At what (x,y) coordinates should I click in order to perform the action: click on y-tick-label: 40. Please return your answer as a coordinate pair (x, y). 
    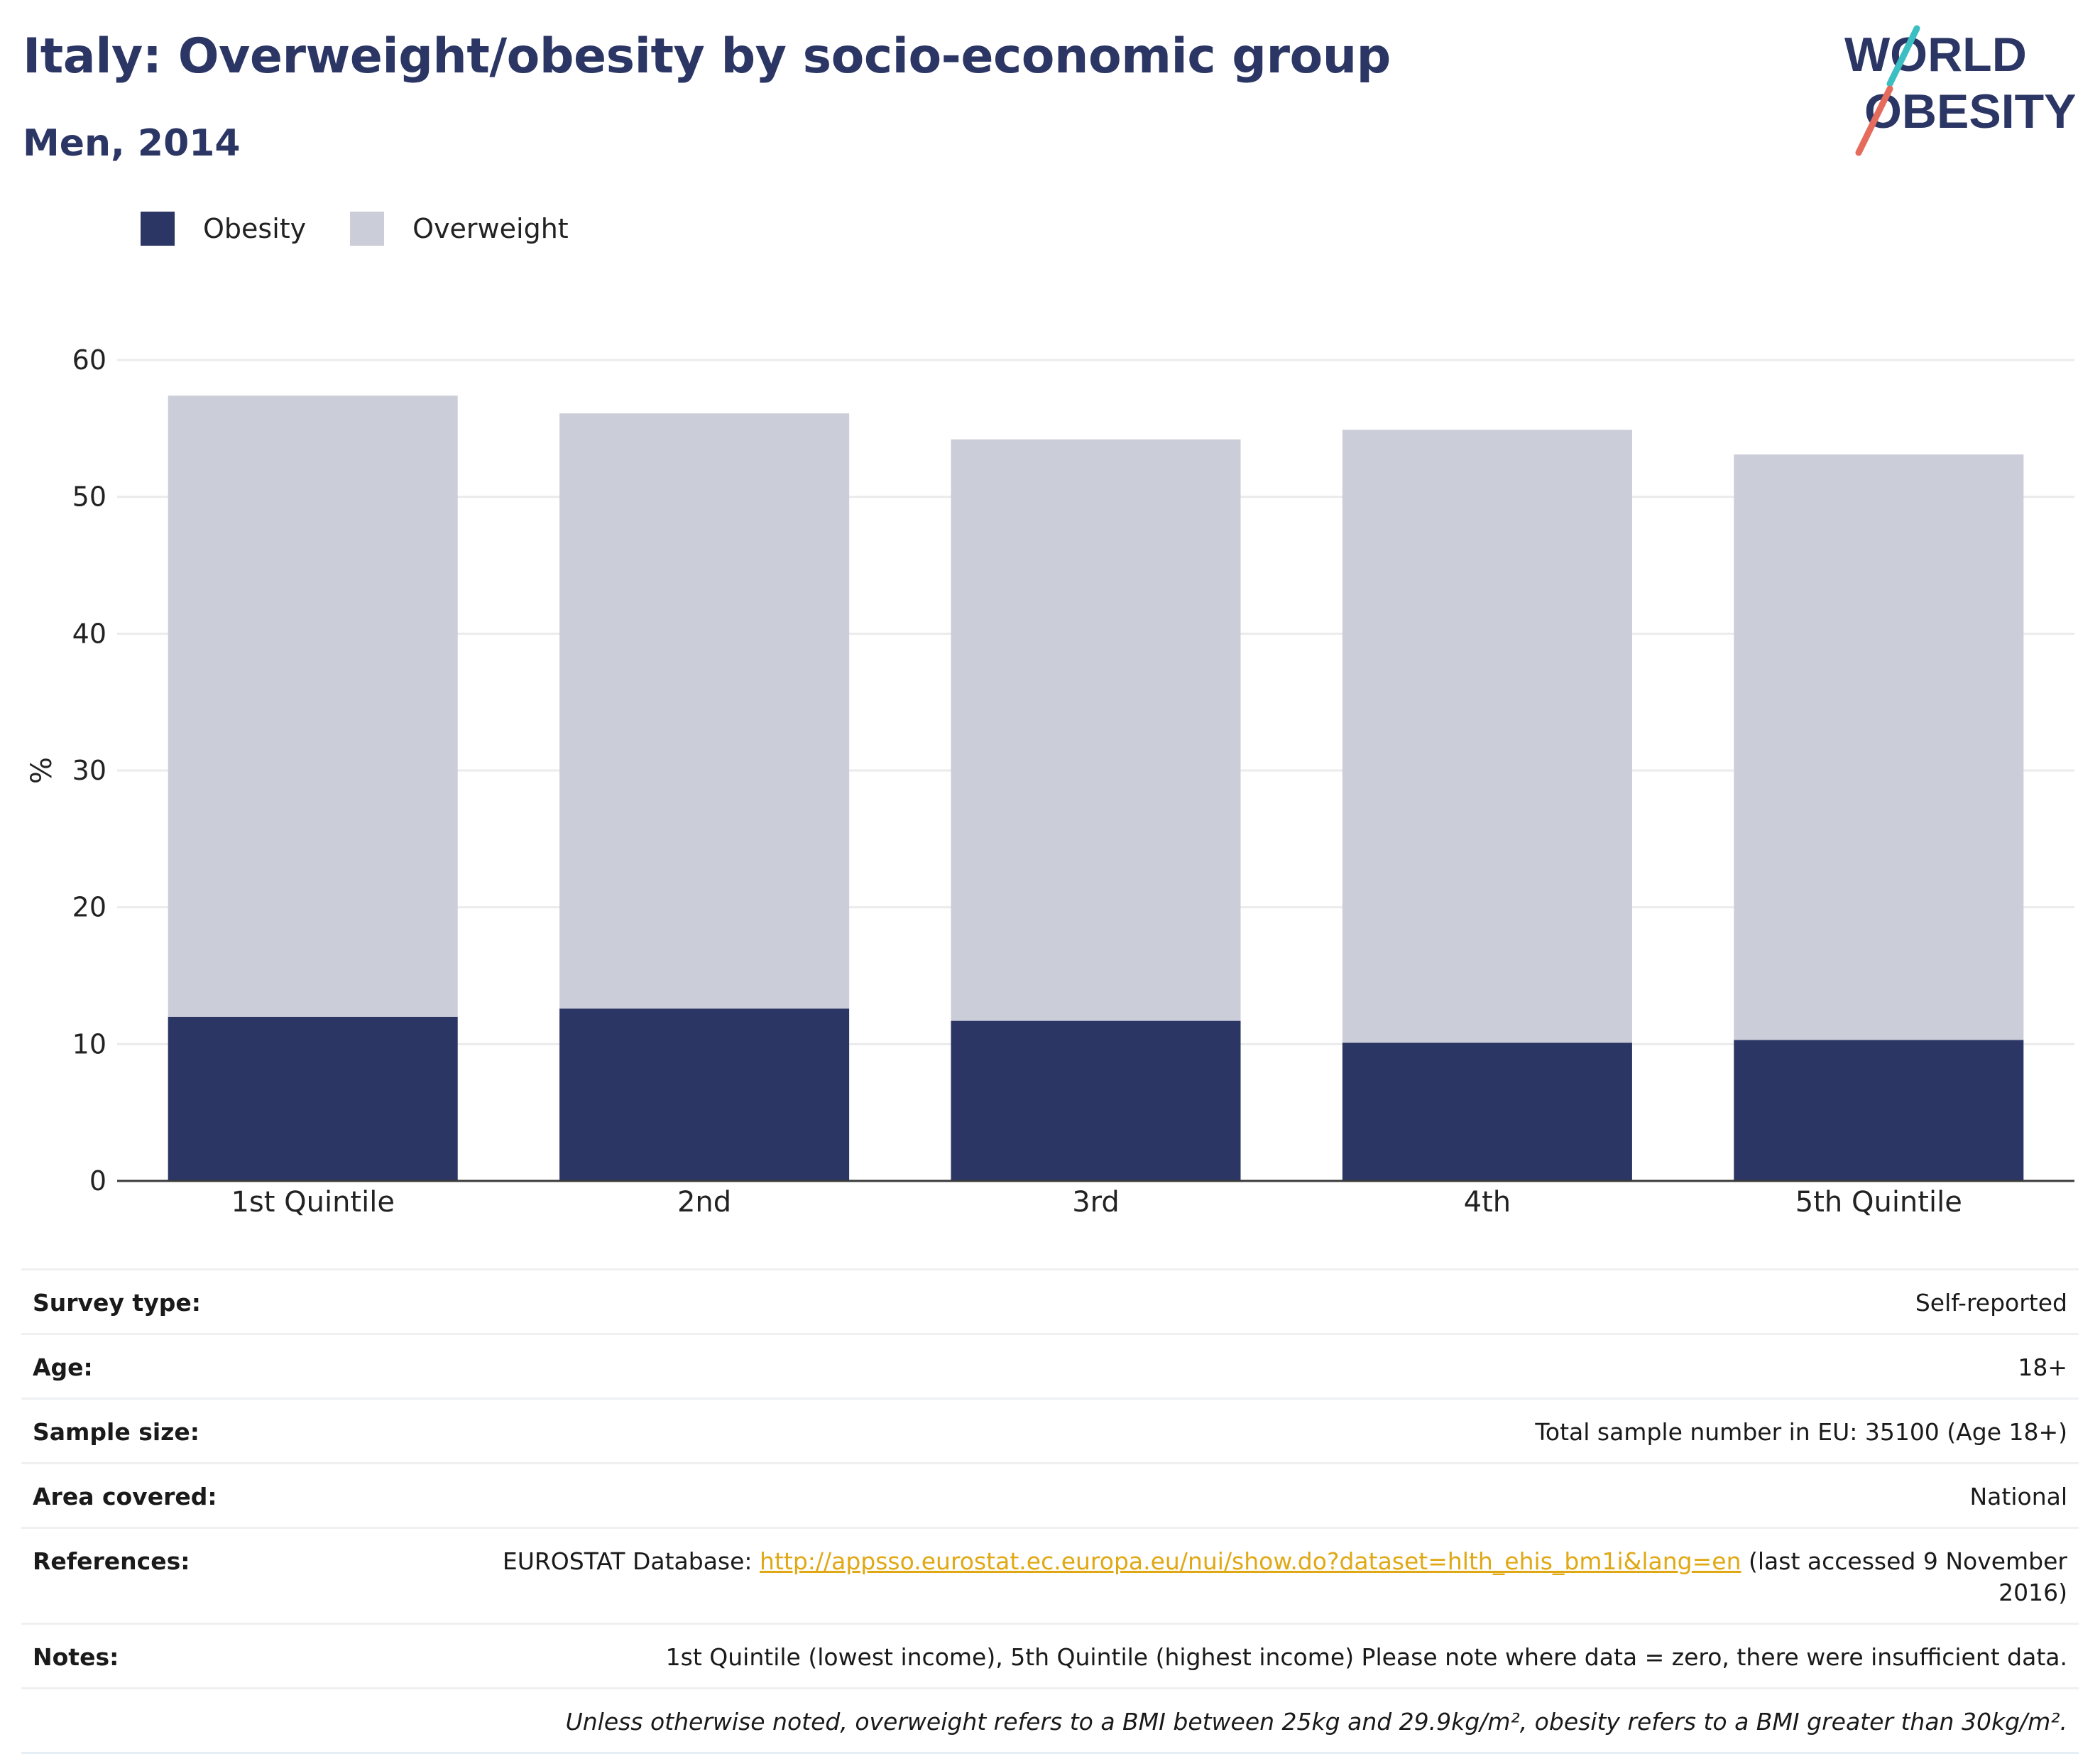
    Looking at the image, I should click on (89, 633).